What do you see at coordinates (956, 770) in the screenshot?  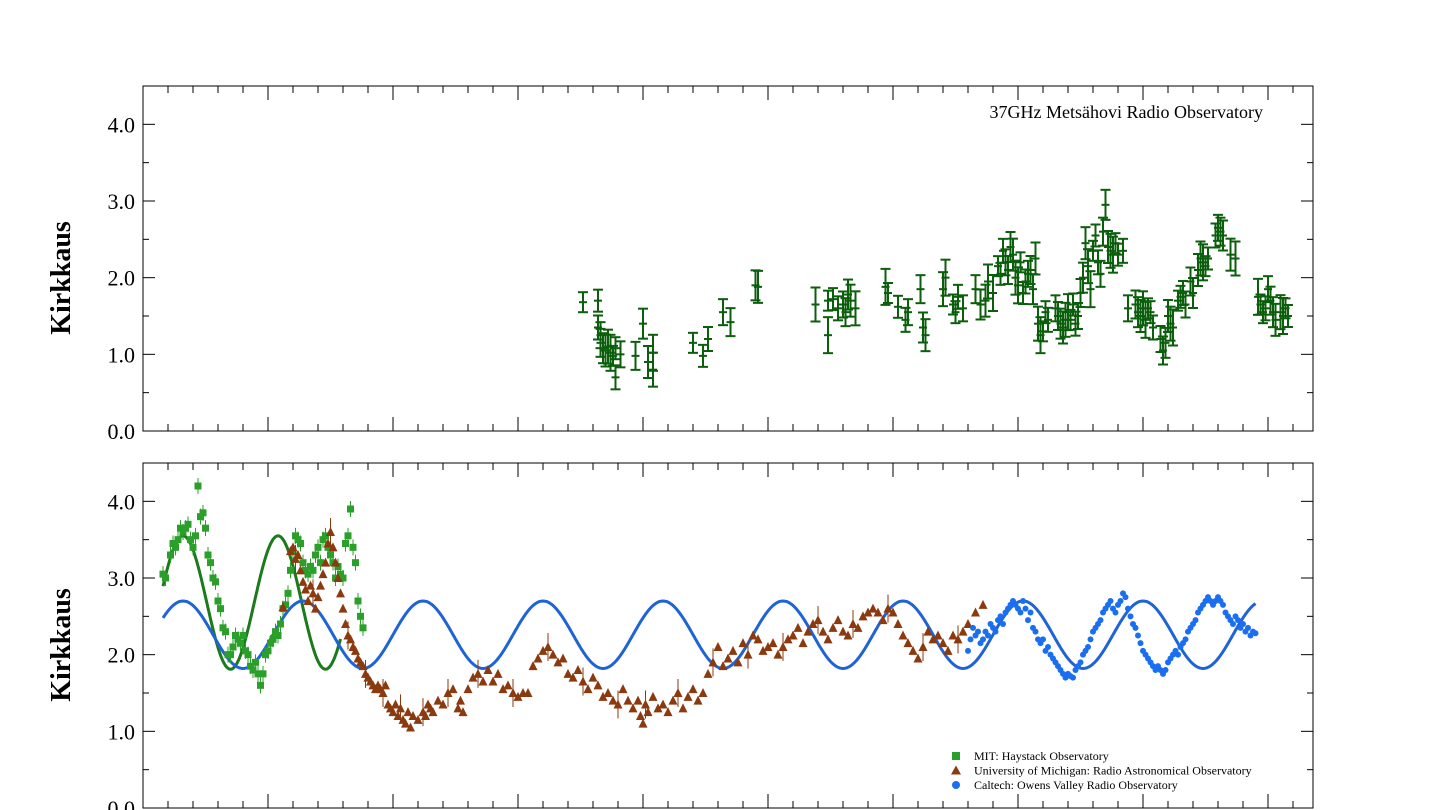 I see `legend-triangle-marker` at bounding box center [956, 770].